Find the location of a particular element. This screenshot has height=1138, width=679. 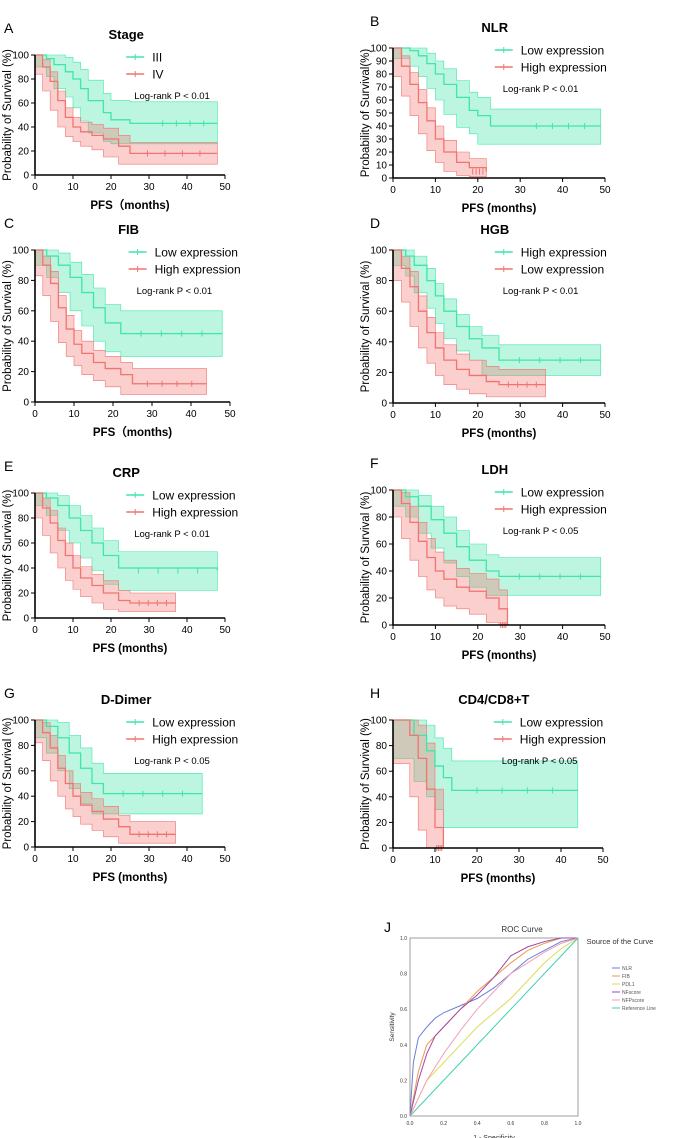

y-tick-label: 0.2 is located at coordinates (403, 1081).